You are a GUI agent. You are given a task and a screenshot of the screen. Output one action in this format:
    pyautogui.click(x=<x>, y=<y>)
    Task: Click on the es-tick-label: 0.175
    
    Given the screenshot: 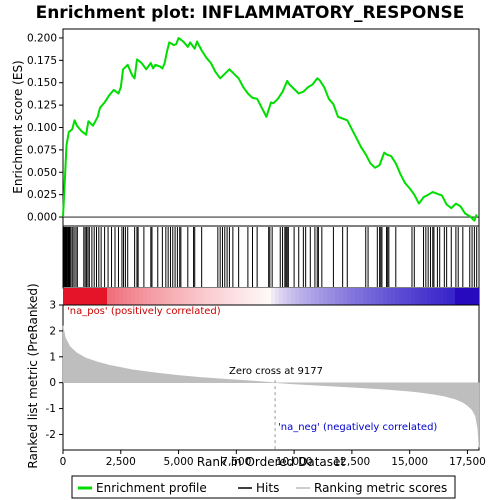 What is the action you would take?
    pyautogui.click(x=42, y=61)
    